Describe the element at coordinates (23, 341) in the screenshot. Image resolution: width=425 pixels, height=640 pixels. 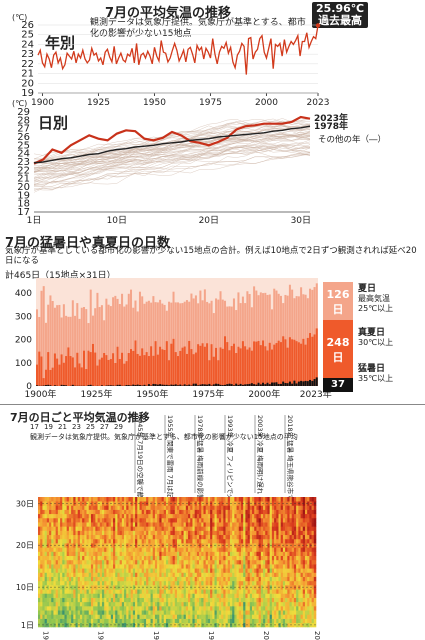
I see `bars-y-tick: 200` at that location.